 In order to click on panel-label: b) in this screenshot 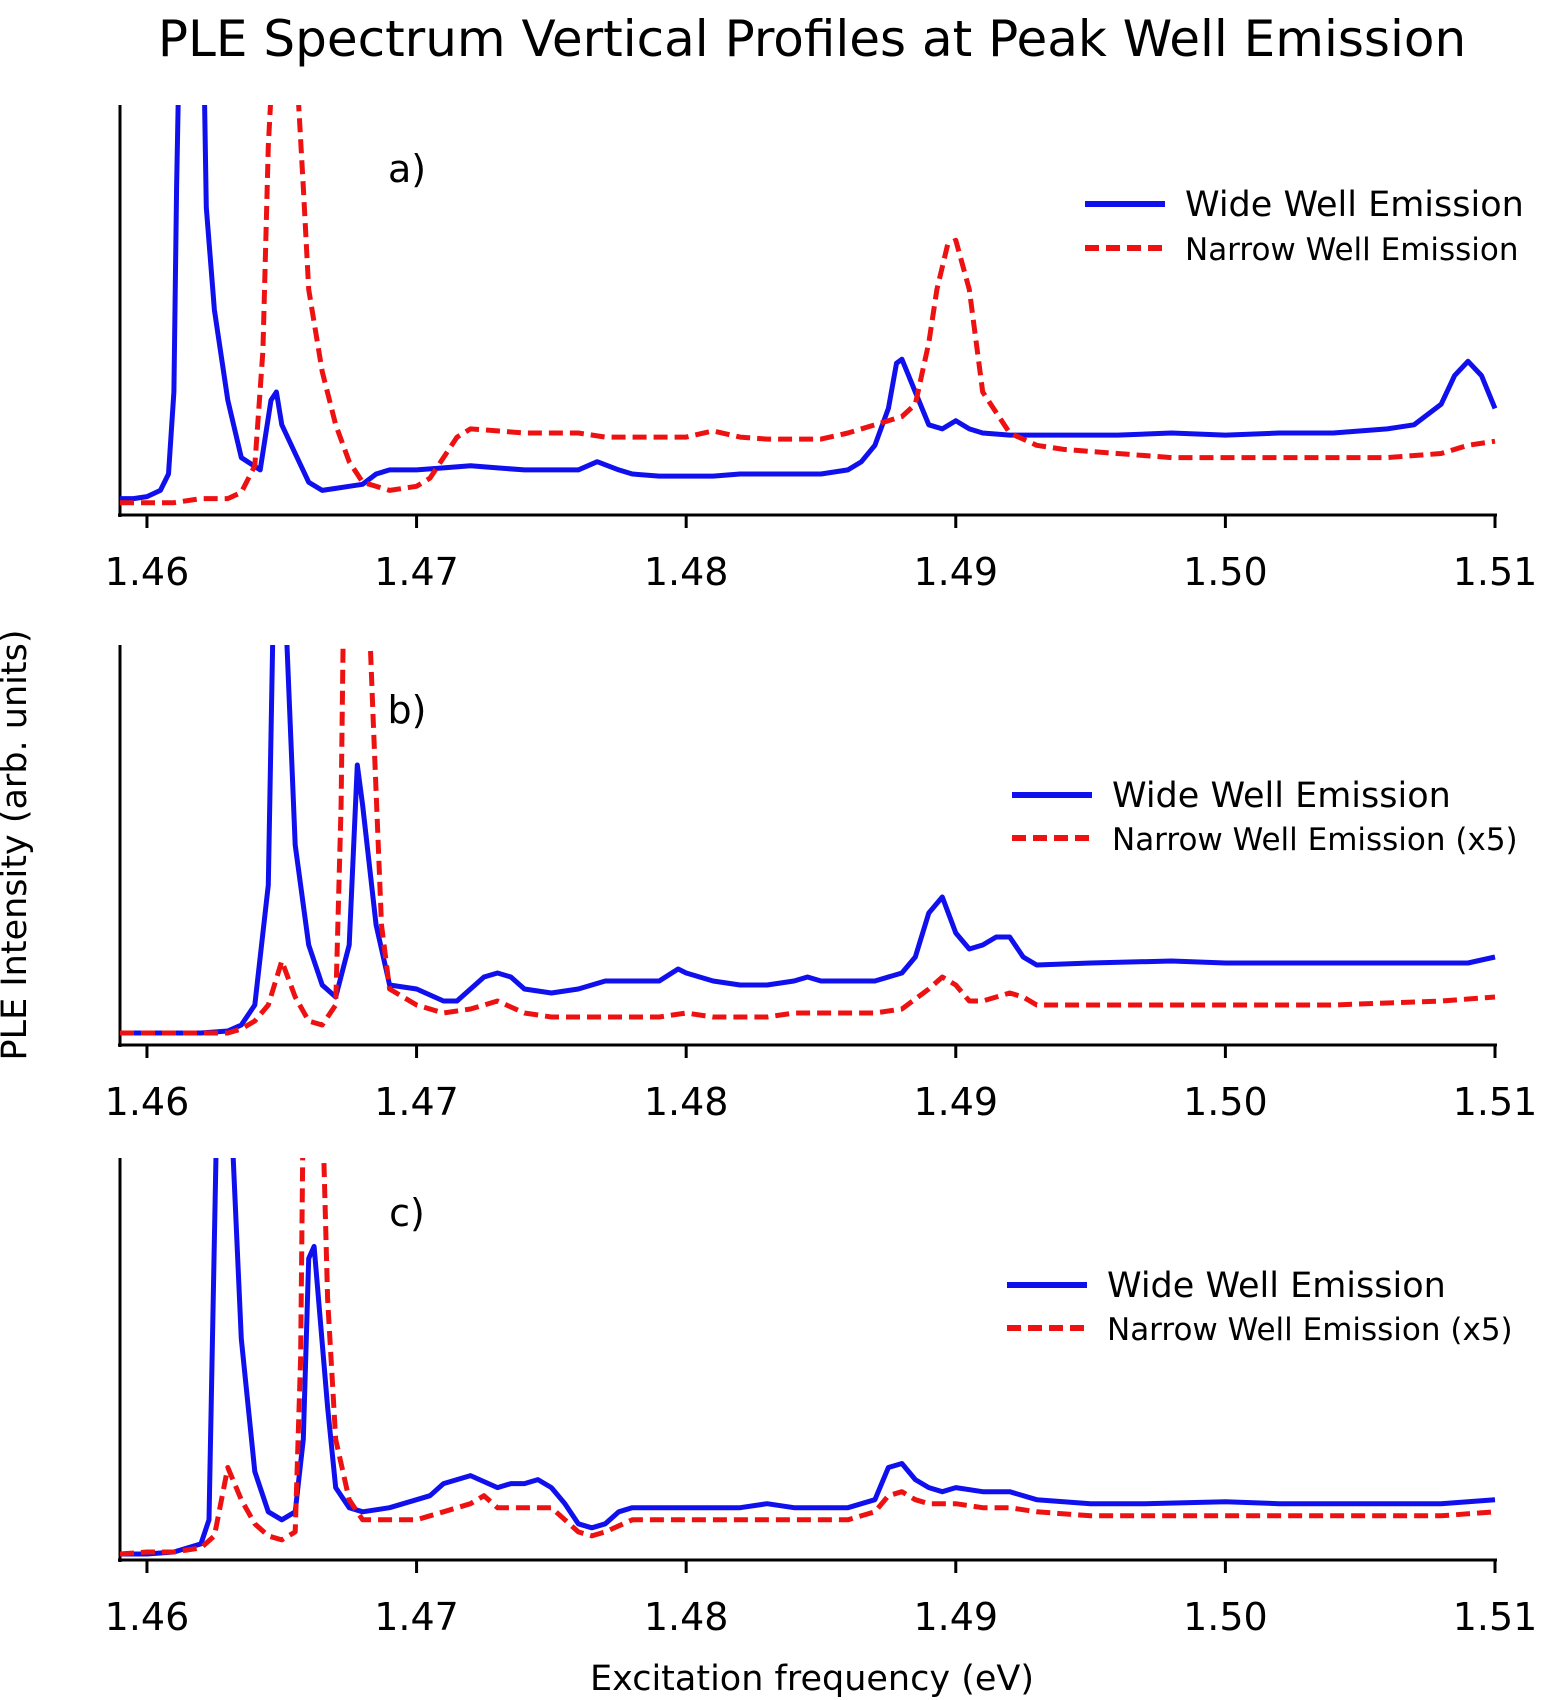, I will do `click(407, 710)`.